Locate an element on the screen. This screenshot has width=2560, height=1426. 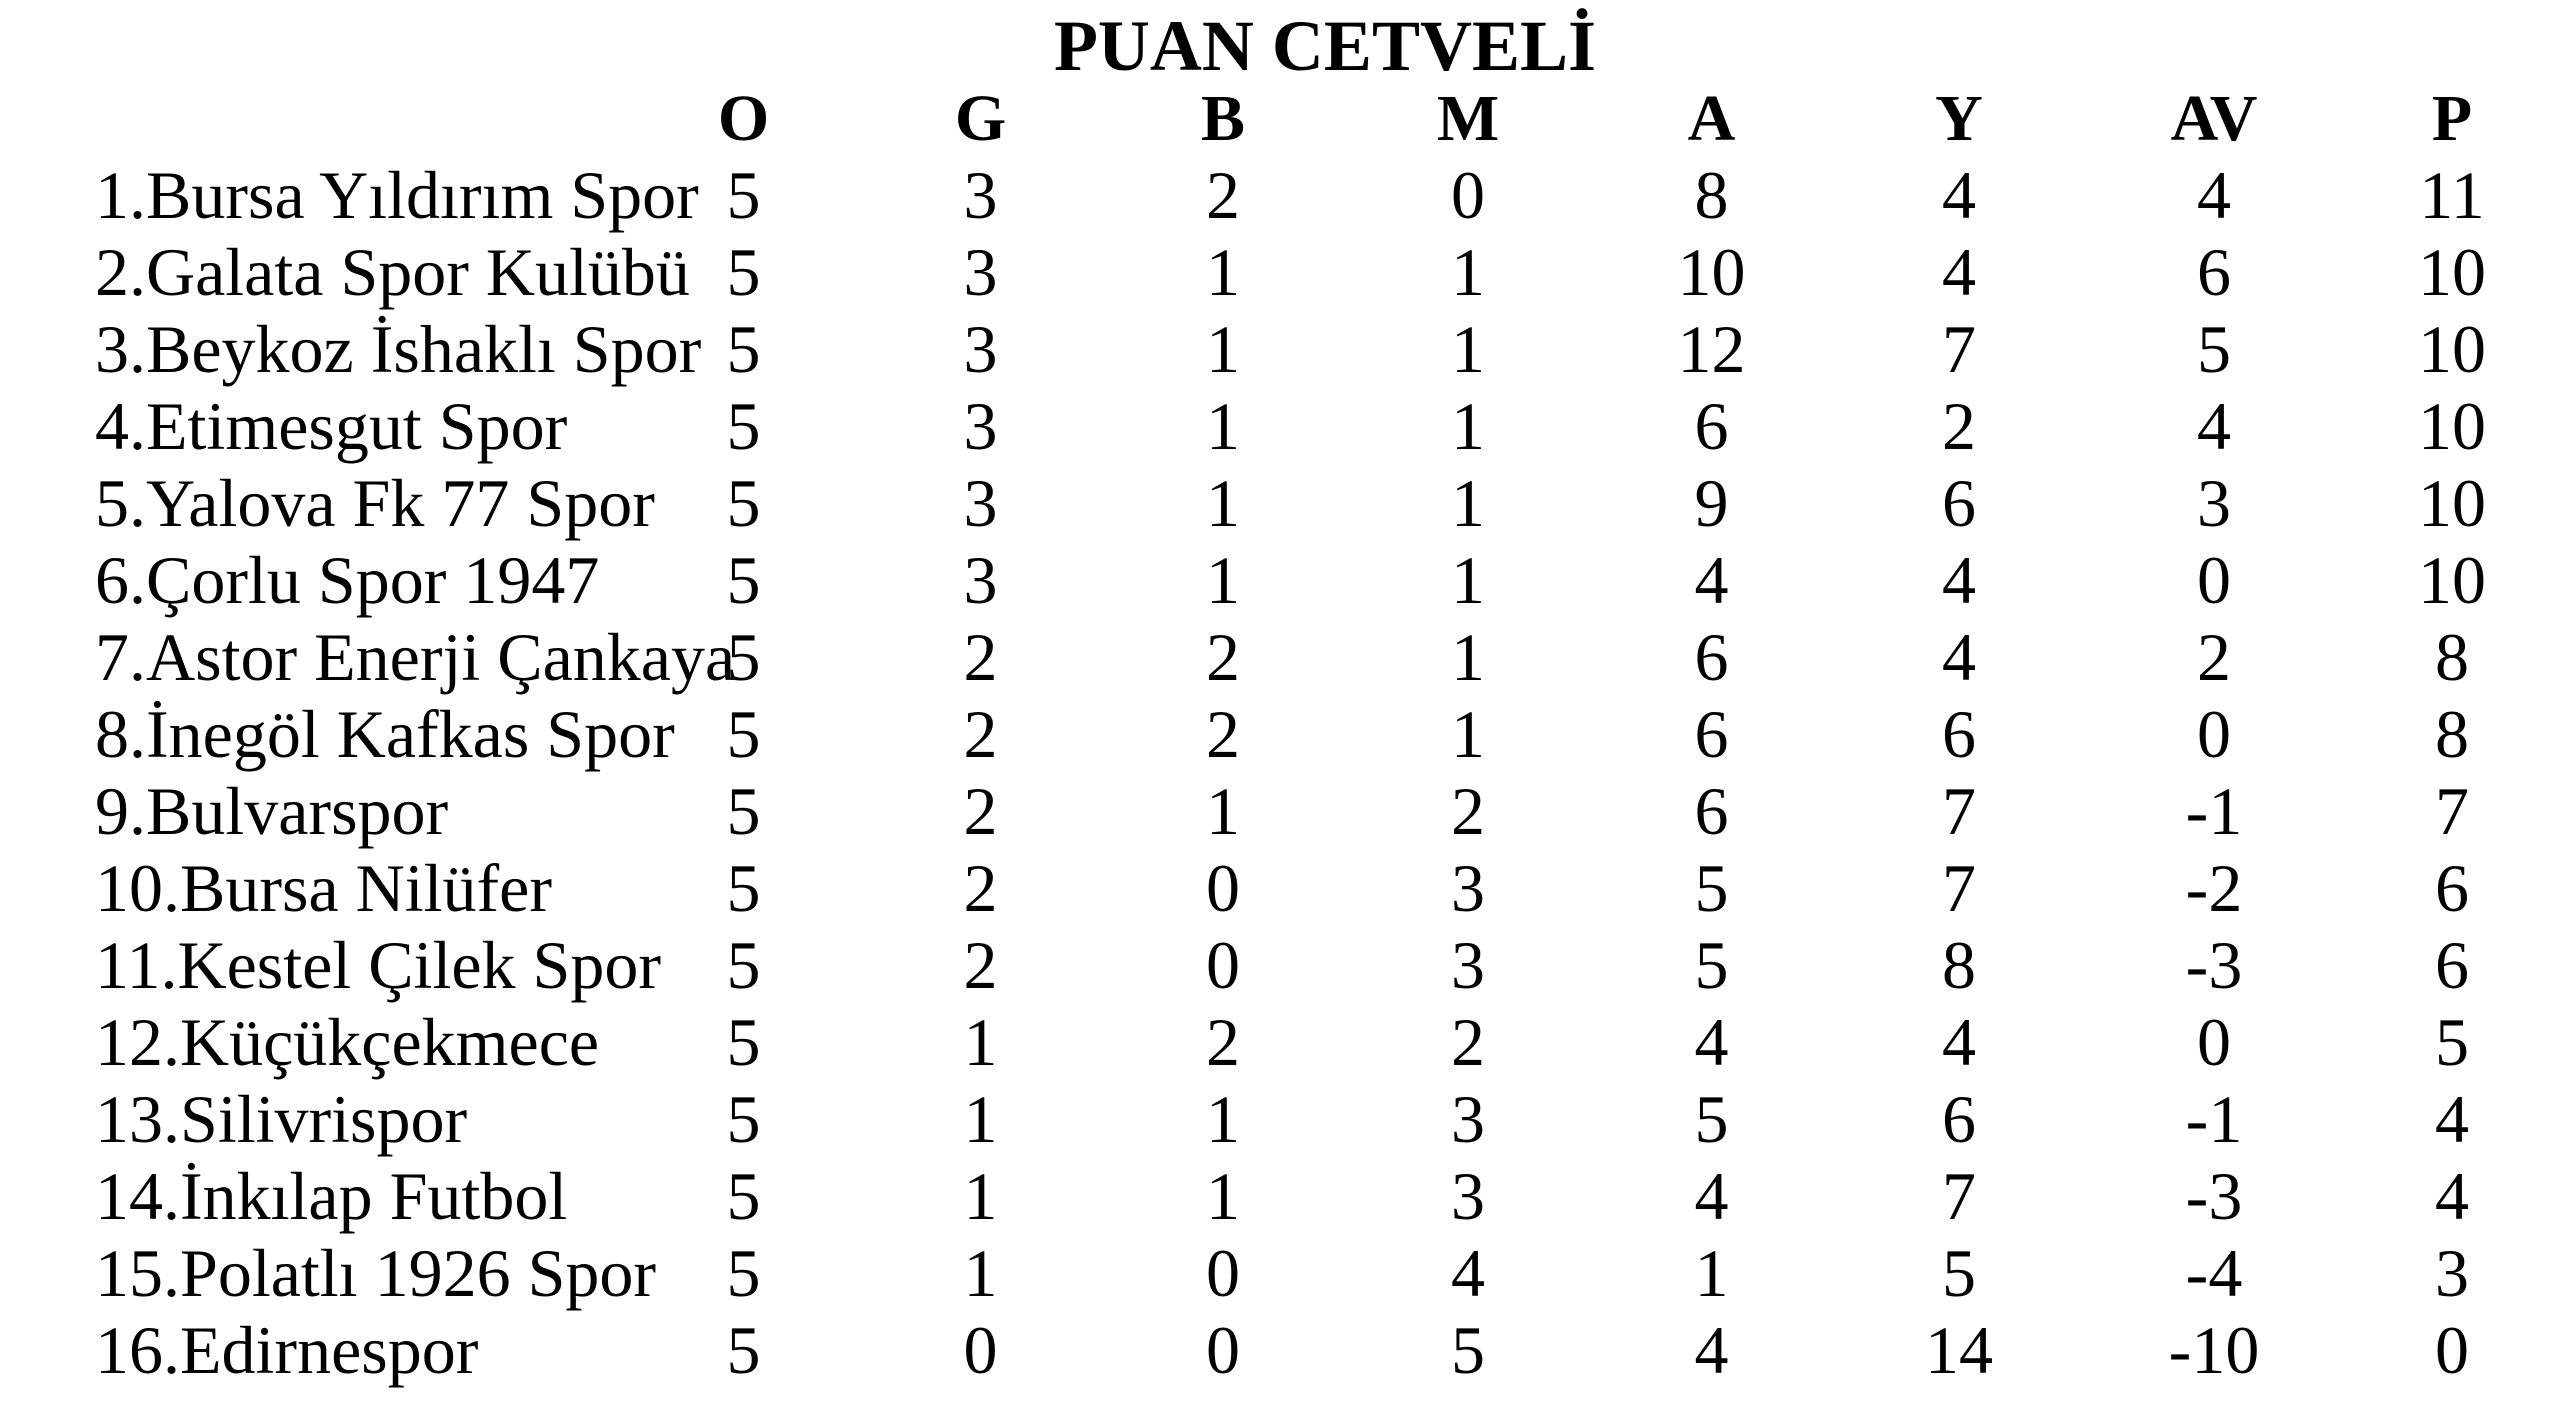
stat-cell-y: 4 is located at coordinates (1959, 657).